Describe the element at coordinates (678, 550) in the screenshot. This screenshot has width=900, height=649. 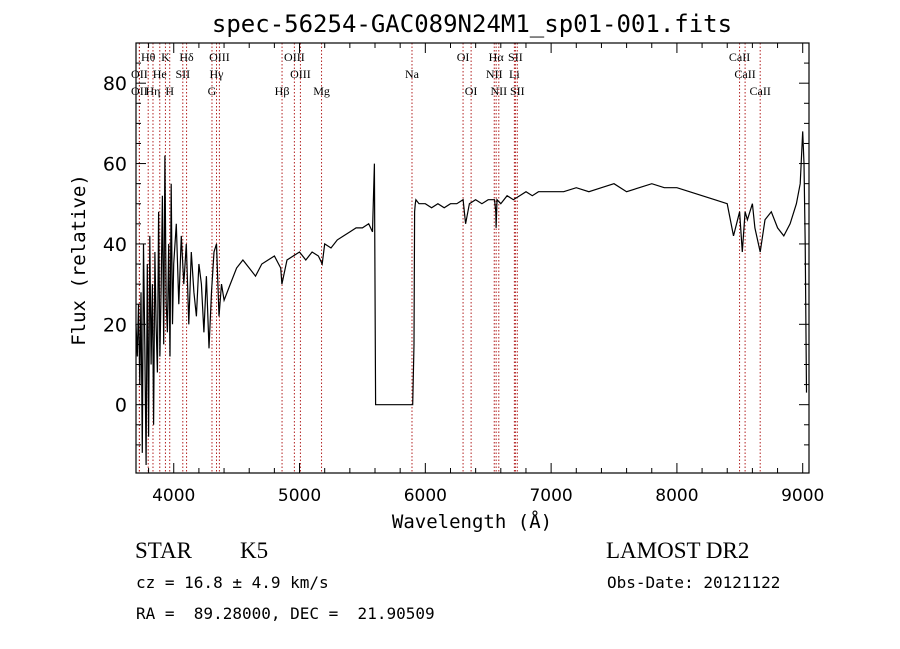
I see `survey-name: LAMOST DR2` at that location.